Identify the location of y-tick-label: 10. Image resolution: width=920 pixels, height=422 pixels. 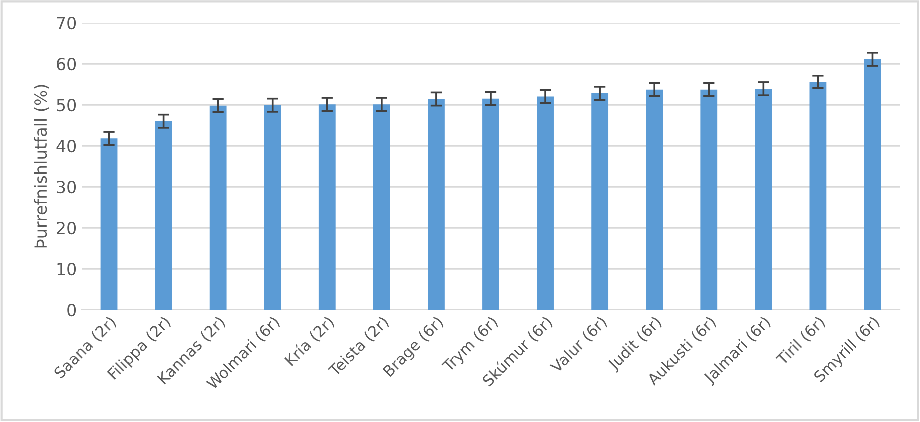
(67, 269).